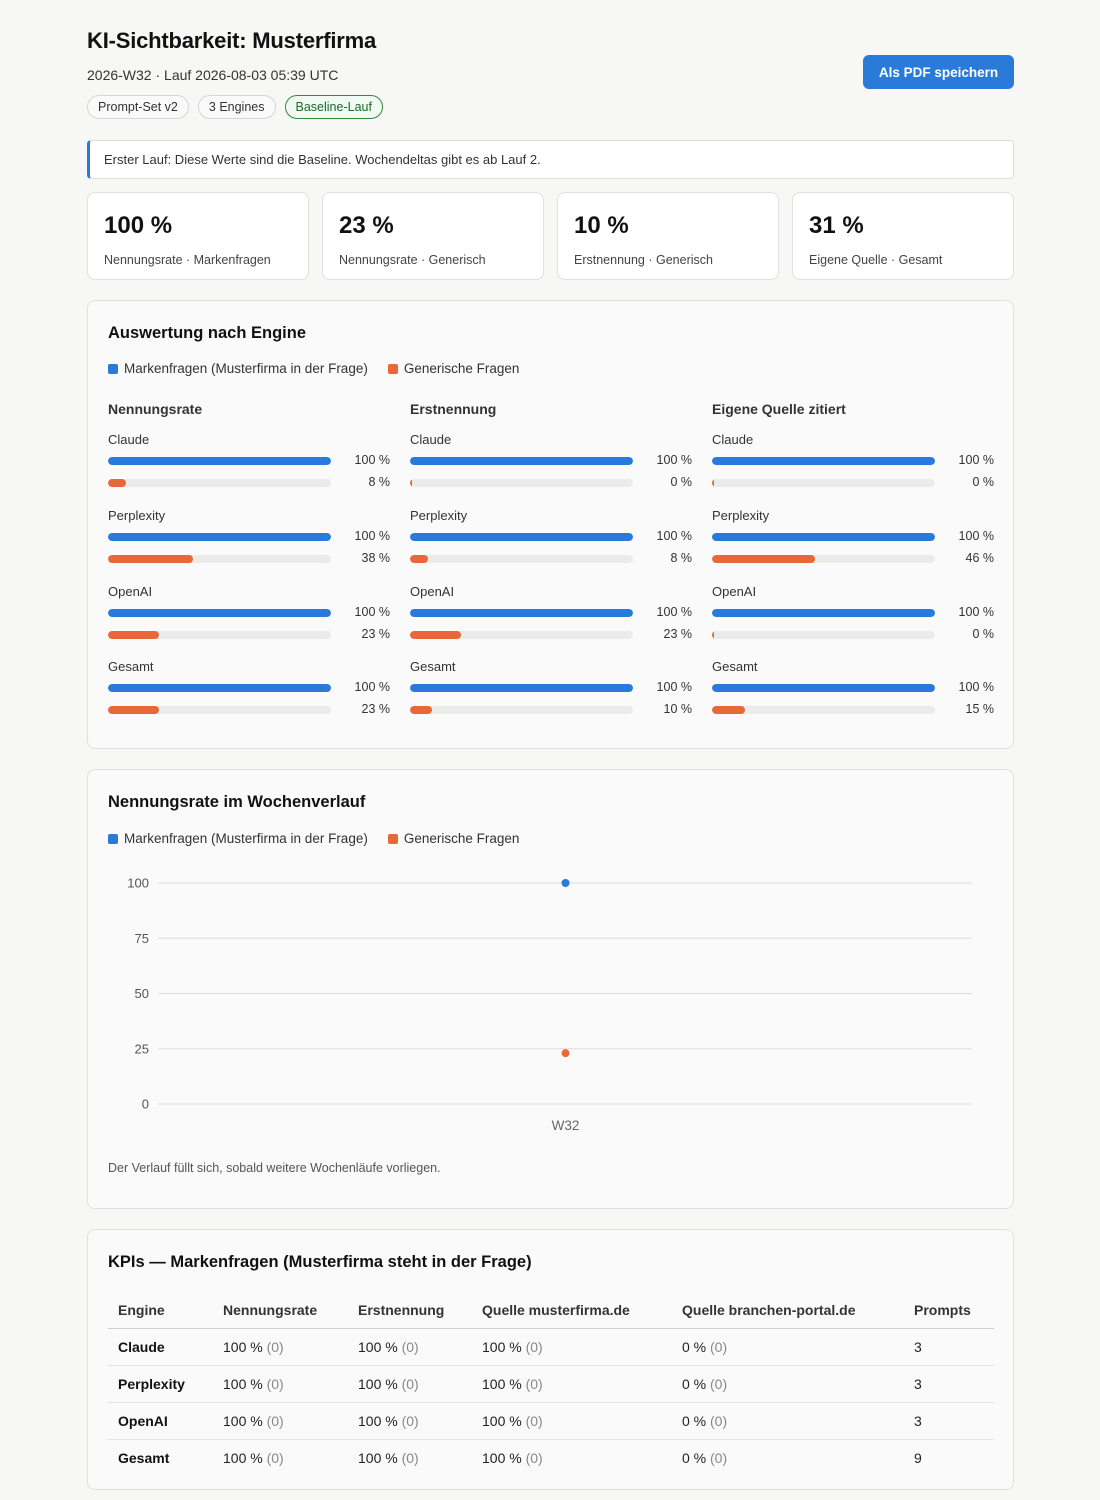 The height and width of the screenshot is (1500, 1100). I want to click on legend-swatch-generic, so click(392, 368).